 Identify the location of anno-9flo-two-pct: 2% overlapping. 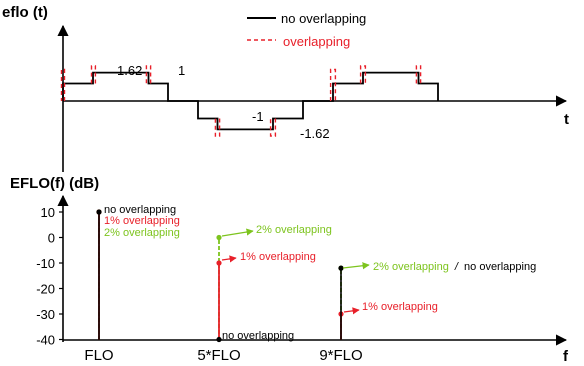
(411, 267).